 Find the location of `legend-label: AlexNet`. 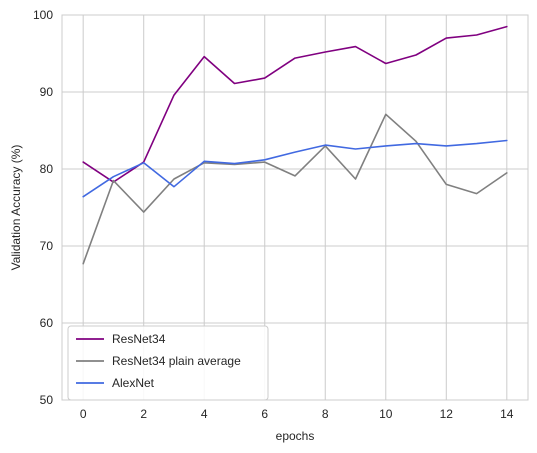

legend-label: AlexNet is located at coordinates (133, 383).